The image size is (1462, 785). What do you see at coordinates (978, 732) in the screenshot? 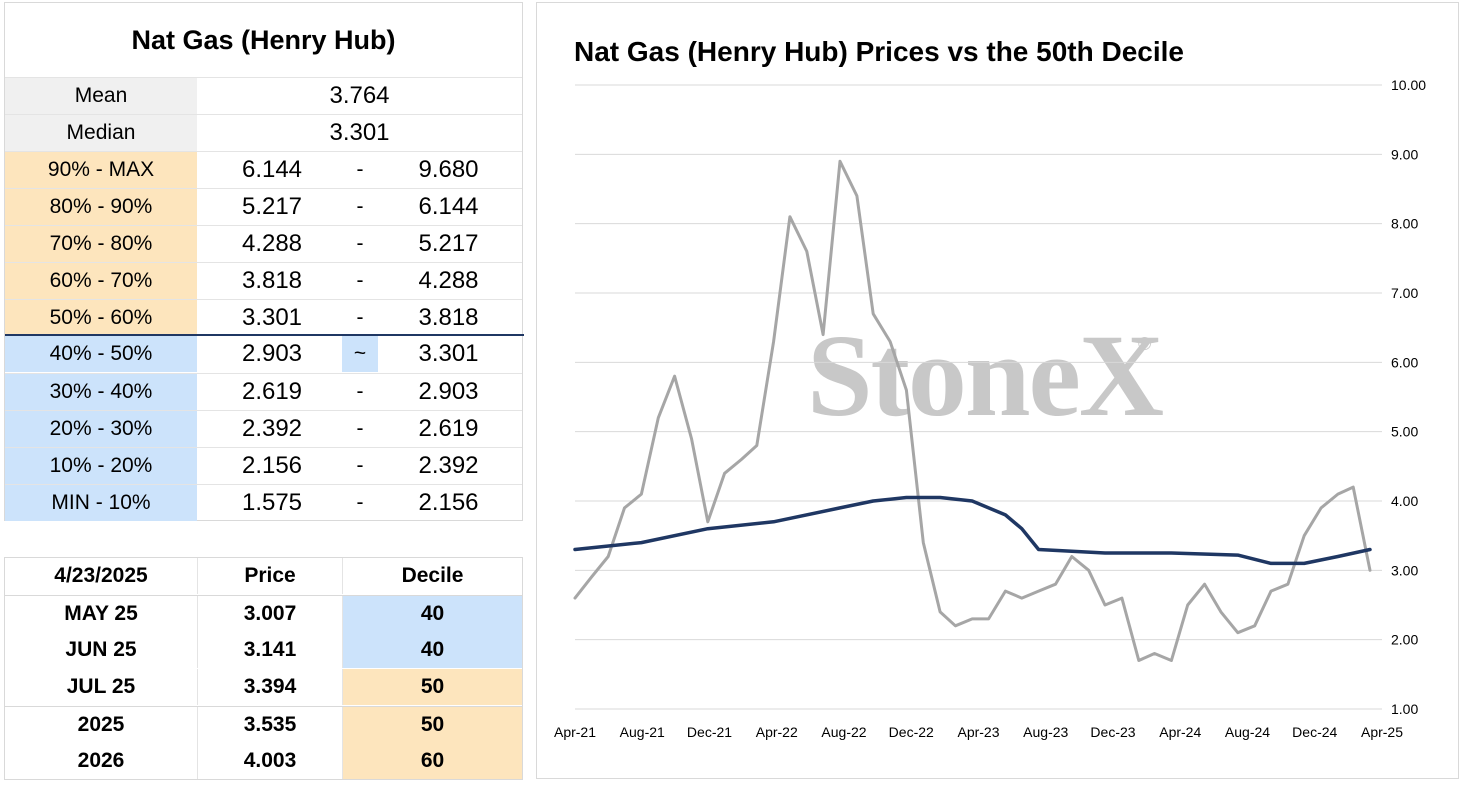
I see `x-tick-label: Apr-23` at bounding box center [978, 732].